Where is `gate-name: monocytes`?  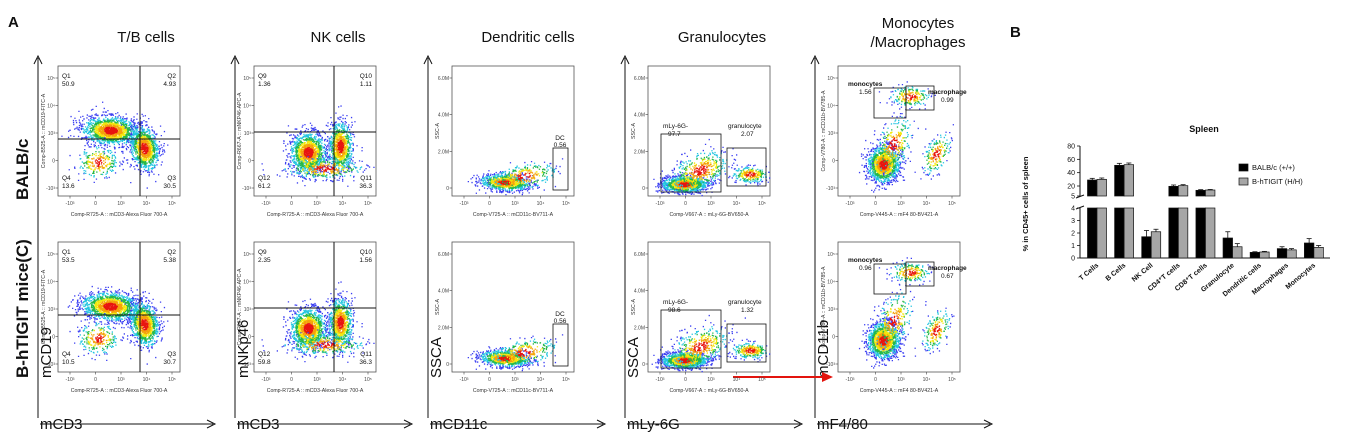
gate-name: monocytes is located at coordinates (865, 260).